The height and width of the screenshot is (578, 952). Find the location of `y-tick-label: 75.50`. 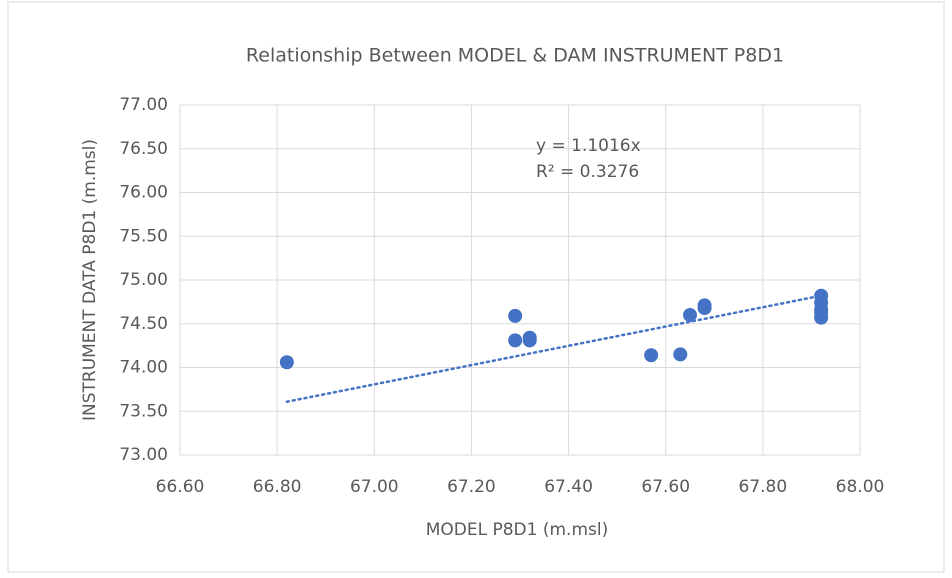

y-tick-label: 75.50 is located at coordinates (143, 236).